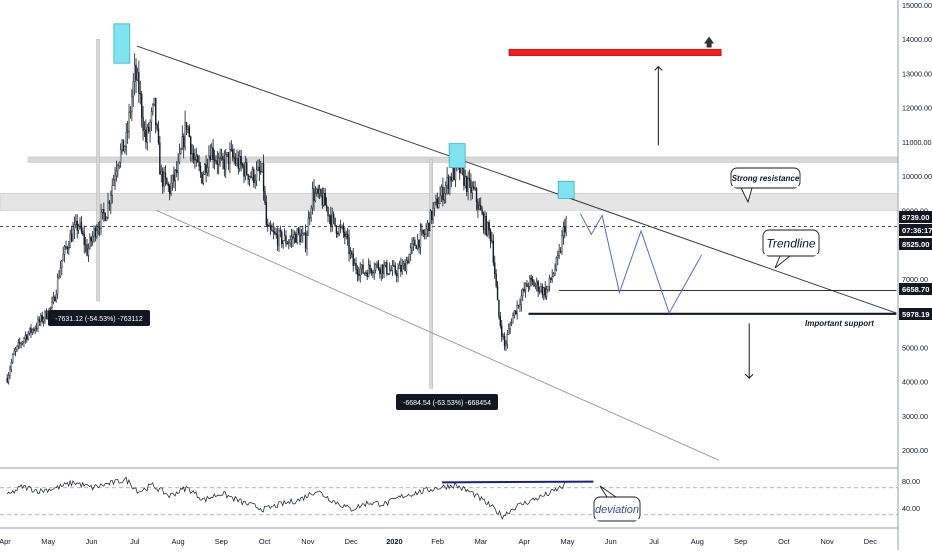 The width and height of the screenshot is (932, 555). Describe the element at coordinates (518, 482) in the screenshot. I see `rsi-divergence-line` at that location.